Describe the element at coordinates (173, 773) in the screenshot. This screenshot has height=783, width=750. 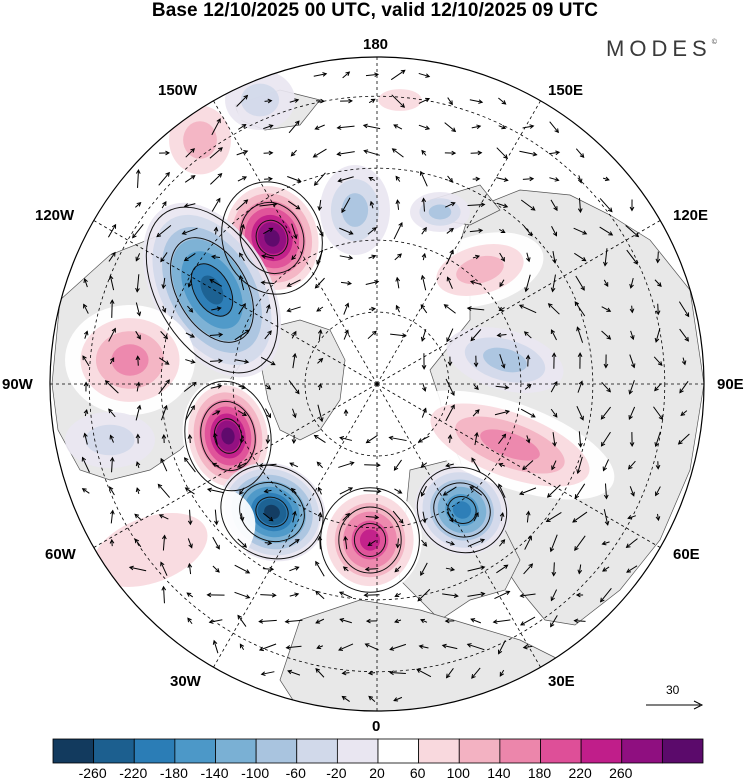
I see `colorbar-tick-label: -180` at that location.